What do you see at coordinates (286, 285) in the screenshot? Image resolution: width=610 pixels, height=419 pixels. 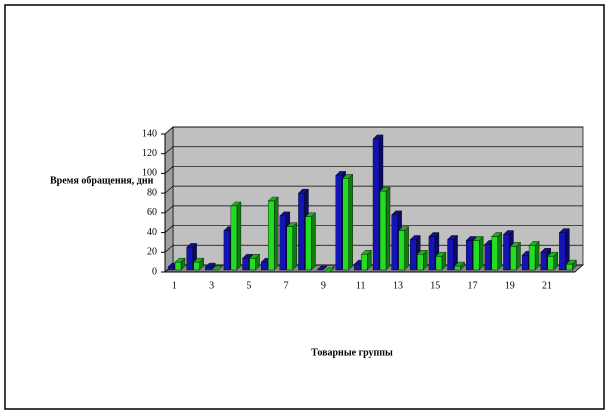 I see `x-tick-label: 7` at bounding box center [286, 285].